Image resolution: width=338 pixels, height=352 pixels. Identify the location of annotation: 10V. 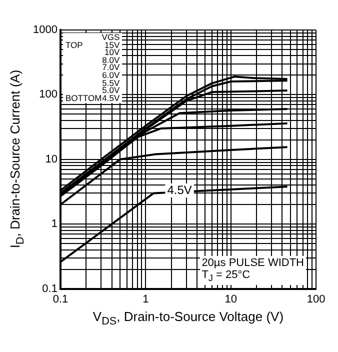
(112, 52).